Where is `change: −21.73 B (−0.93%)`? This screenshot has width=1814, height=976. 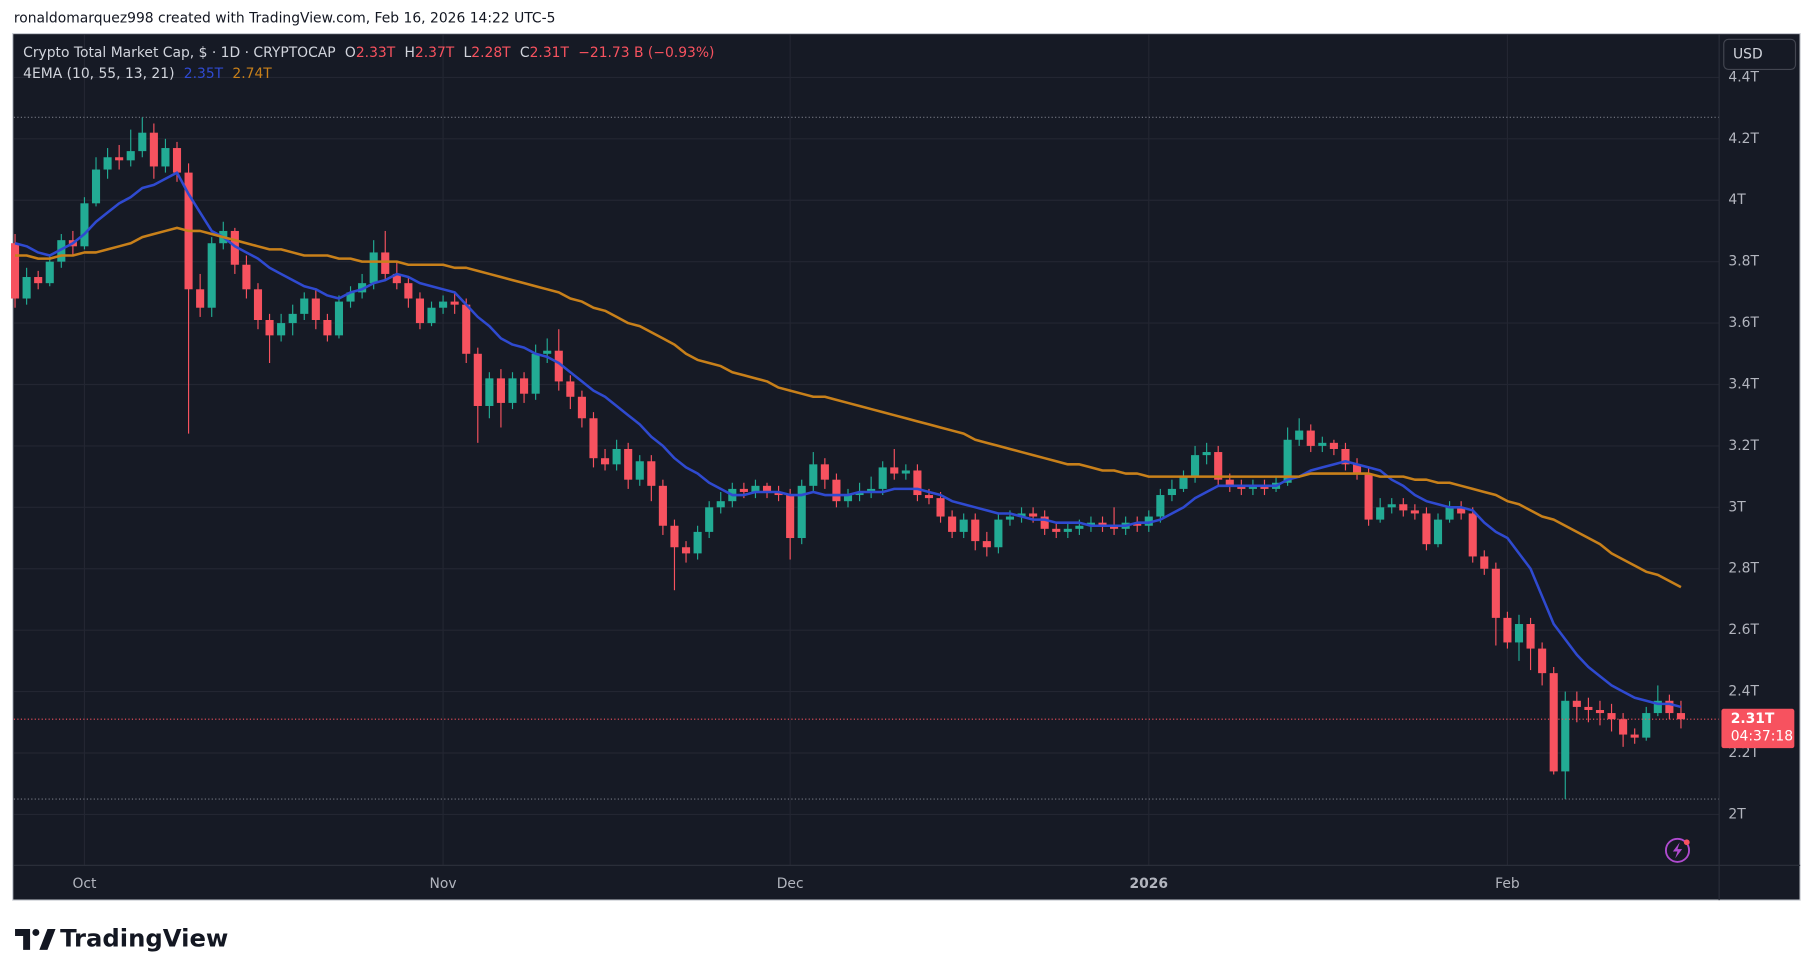 change: −21.73 B (−0.93%) is located at coordinates (646, 53).